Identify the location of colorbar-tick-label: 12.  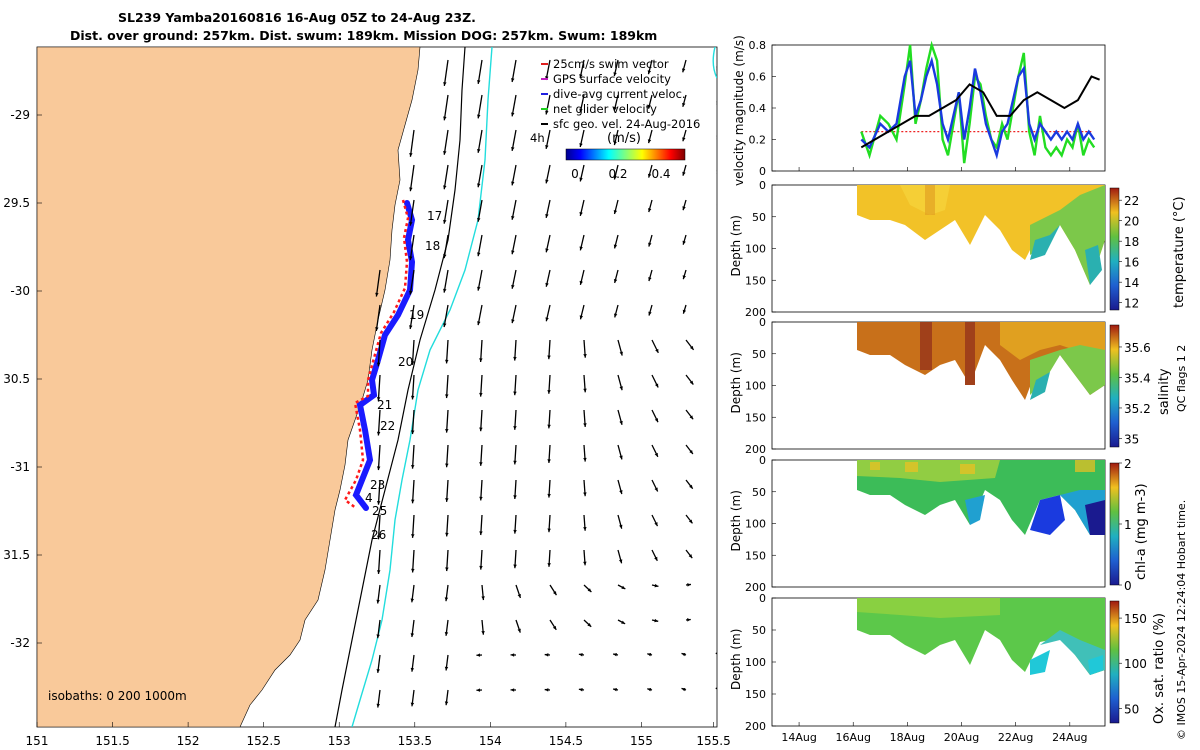
(1131, 304).